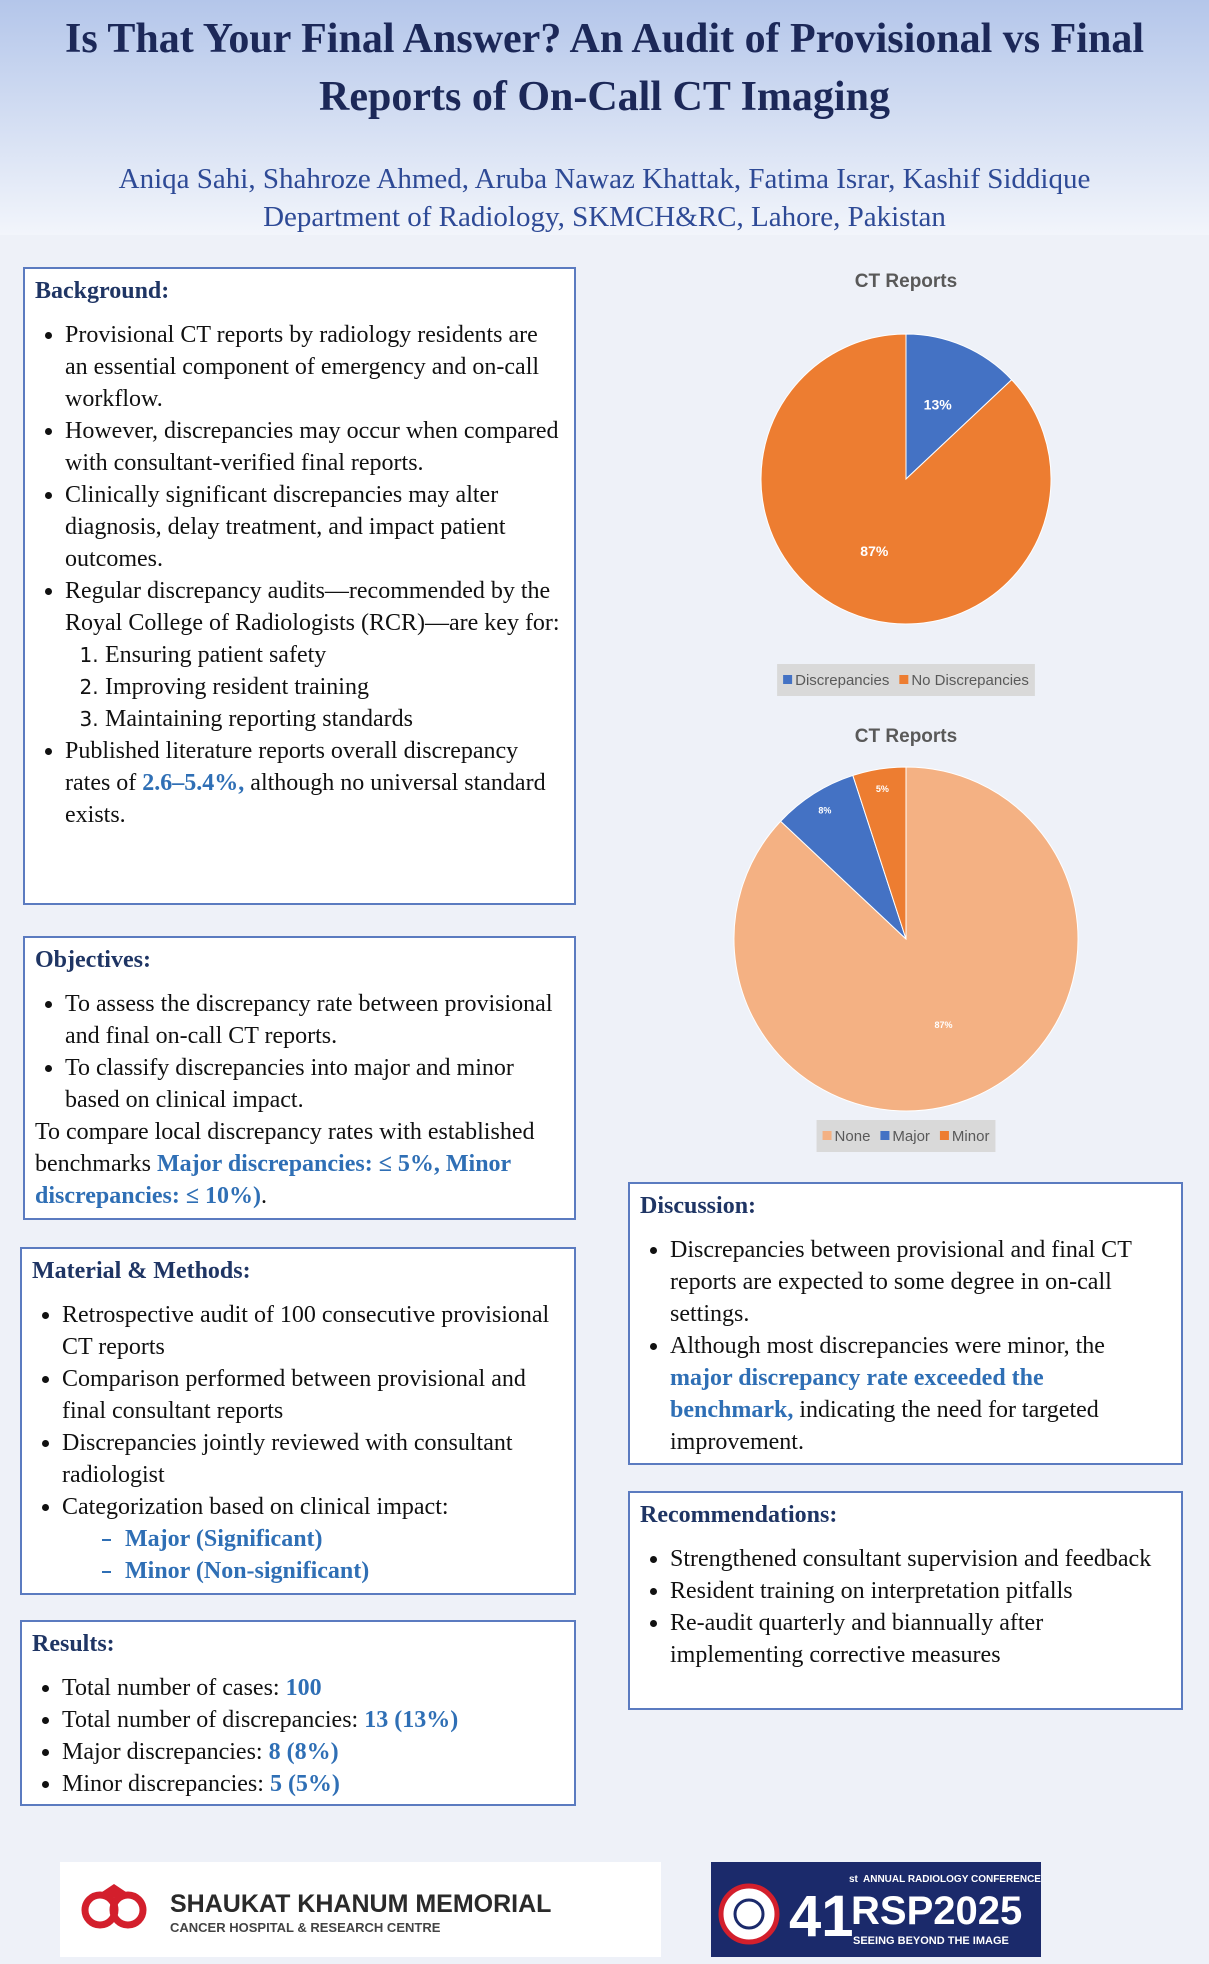  I want to click on text: Improving resident training, so click(237, 687).